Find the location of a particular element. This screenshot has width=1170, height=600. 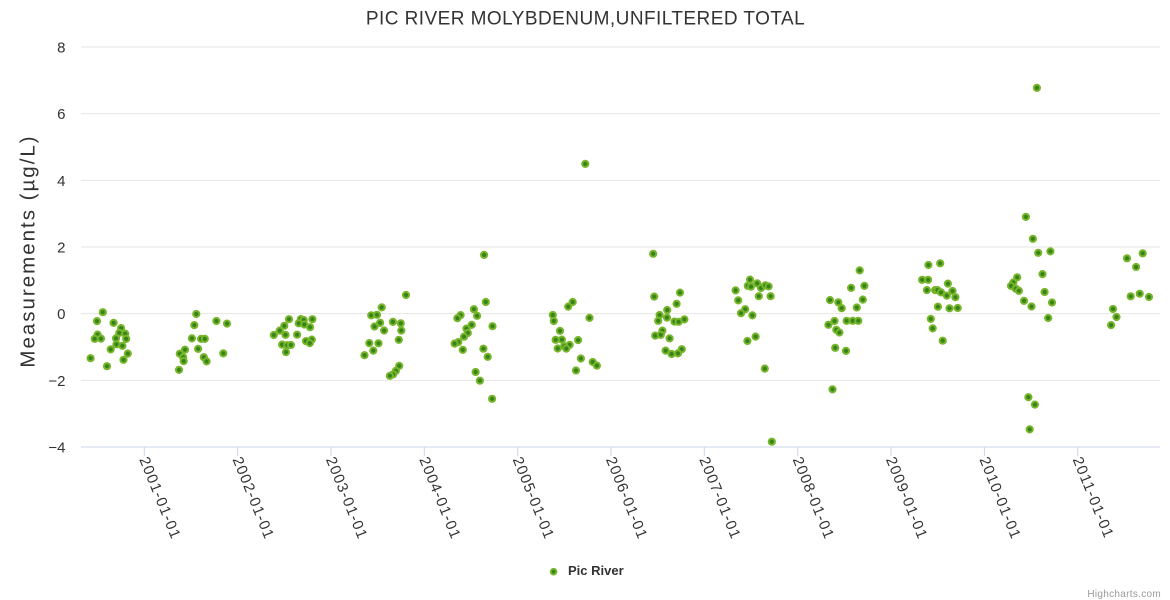

svg-text: −2 is located at coordinates (56, 381).